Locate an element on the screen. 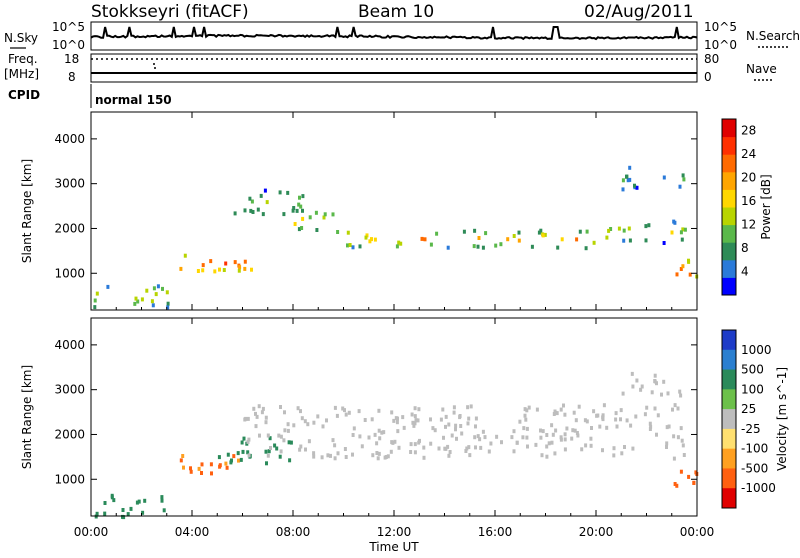 Image resolution: width=800 pixels, height=558 pixels. nsky-trace is located at coordinates (394, 33).